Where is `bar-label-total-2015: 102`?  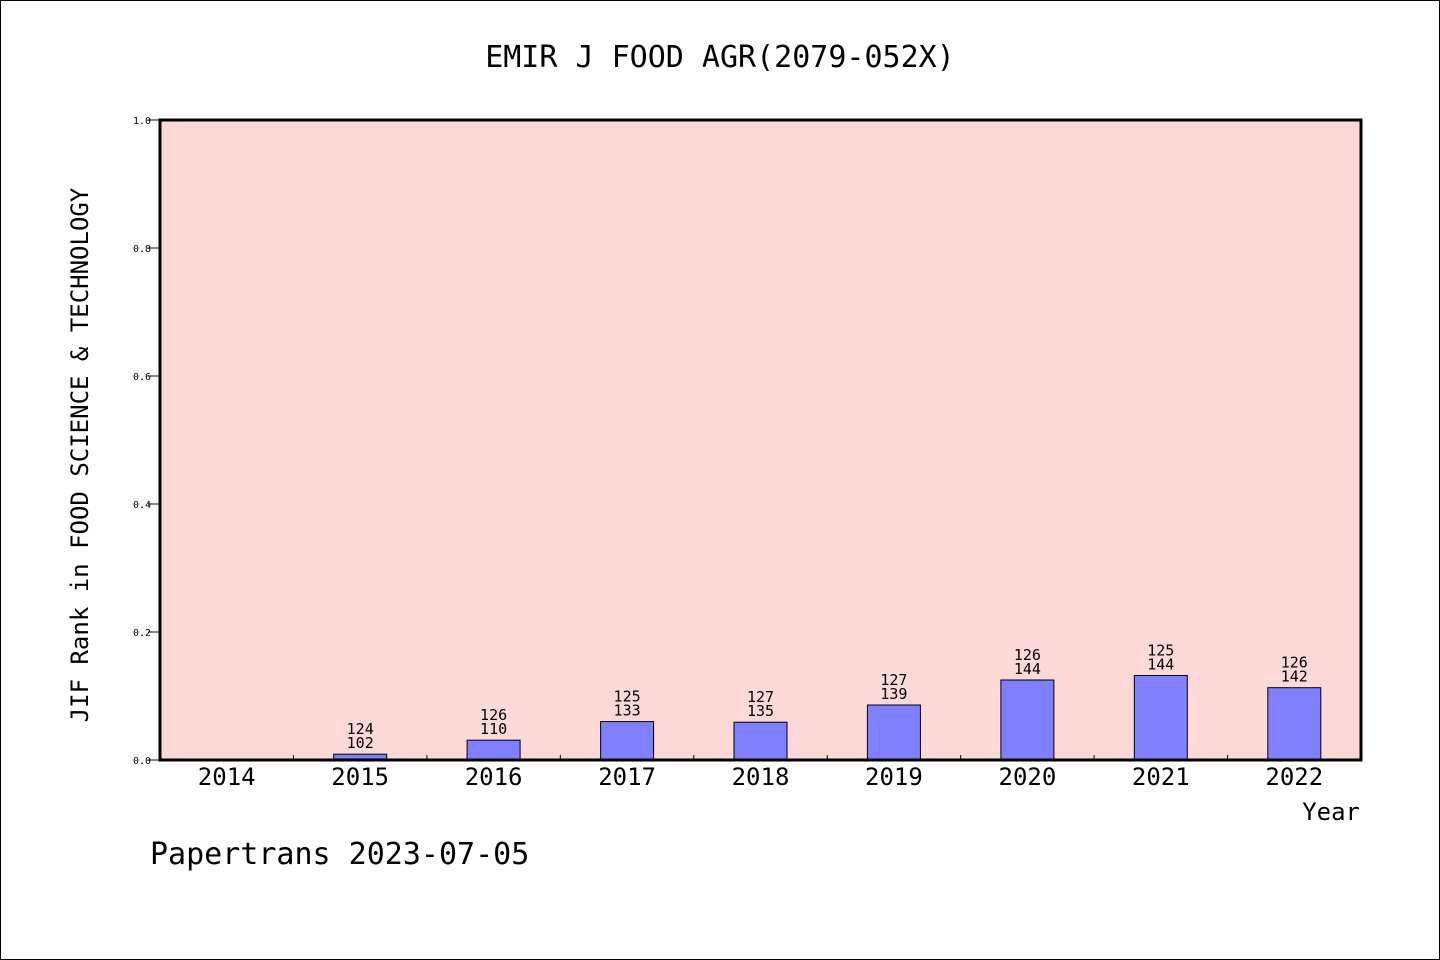 bar-label-total-2015: 102 is located at coordinates (360, 743).